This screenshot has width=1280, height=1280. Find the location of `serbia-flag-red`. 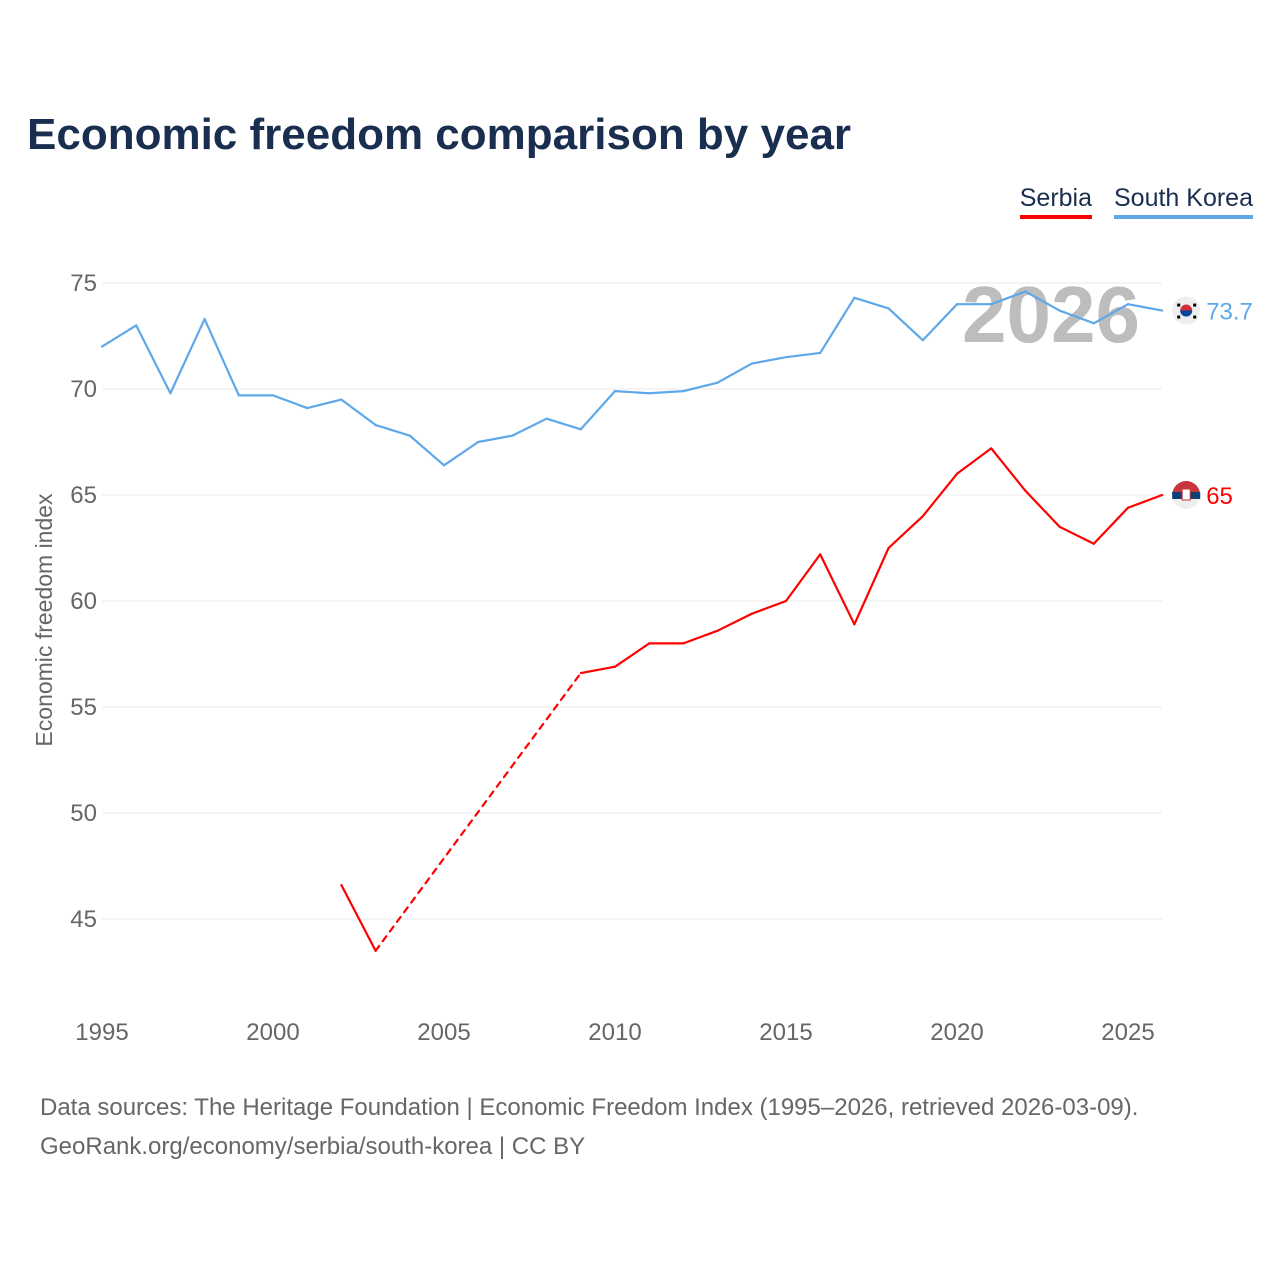

serbia-flag-red is located at coordinates (1186, 488).